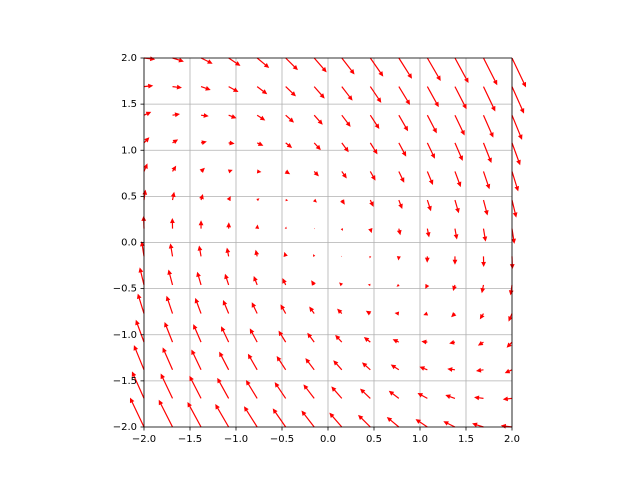 The image size is (640, 480). I want to click on x-tick-label: 0.0, so click(328, 439).